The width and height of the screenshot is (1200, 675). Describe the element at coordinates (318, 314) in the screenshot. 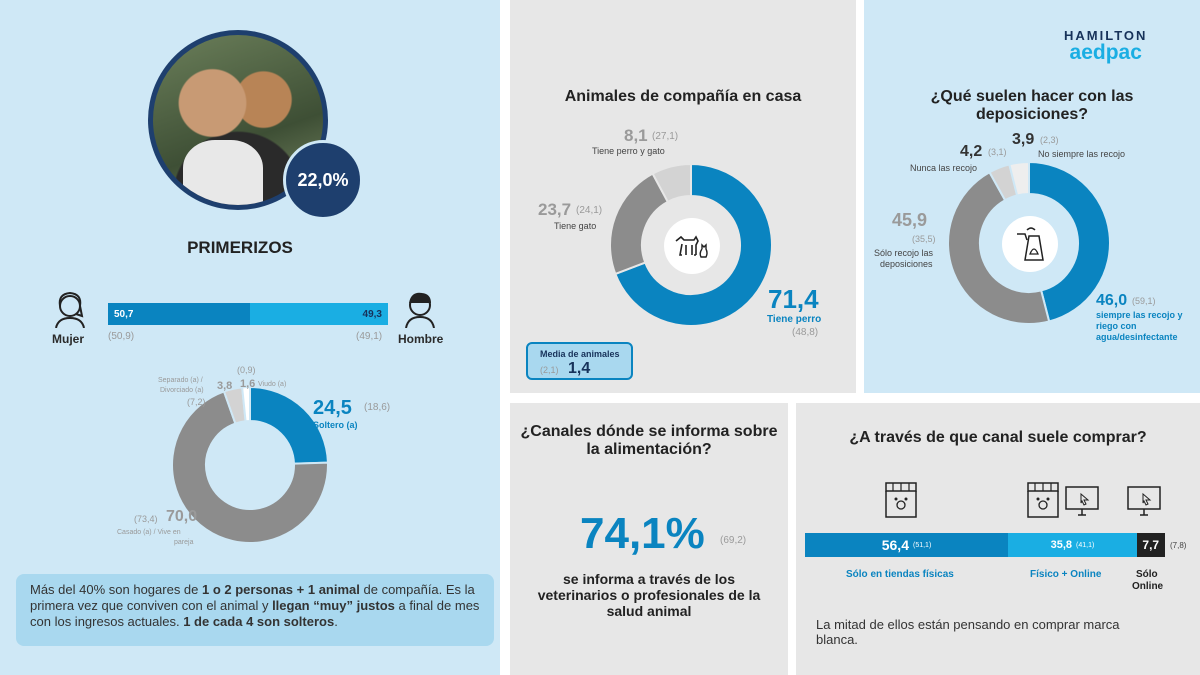

I see `gender-bar-hombre: 49,3` at that location.